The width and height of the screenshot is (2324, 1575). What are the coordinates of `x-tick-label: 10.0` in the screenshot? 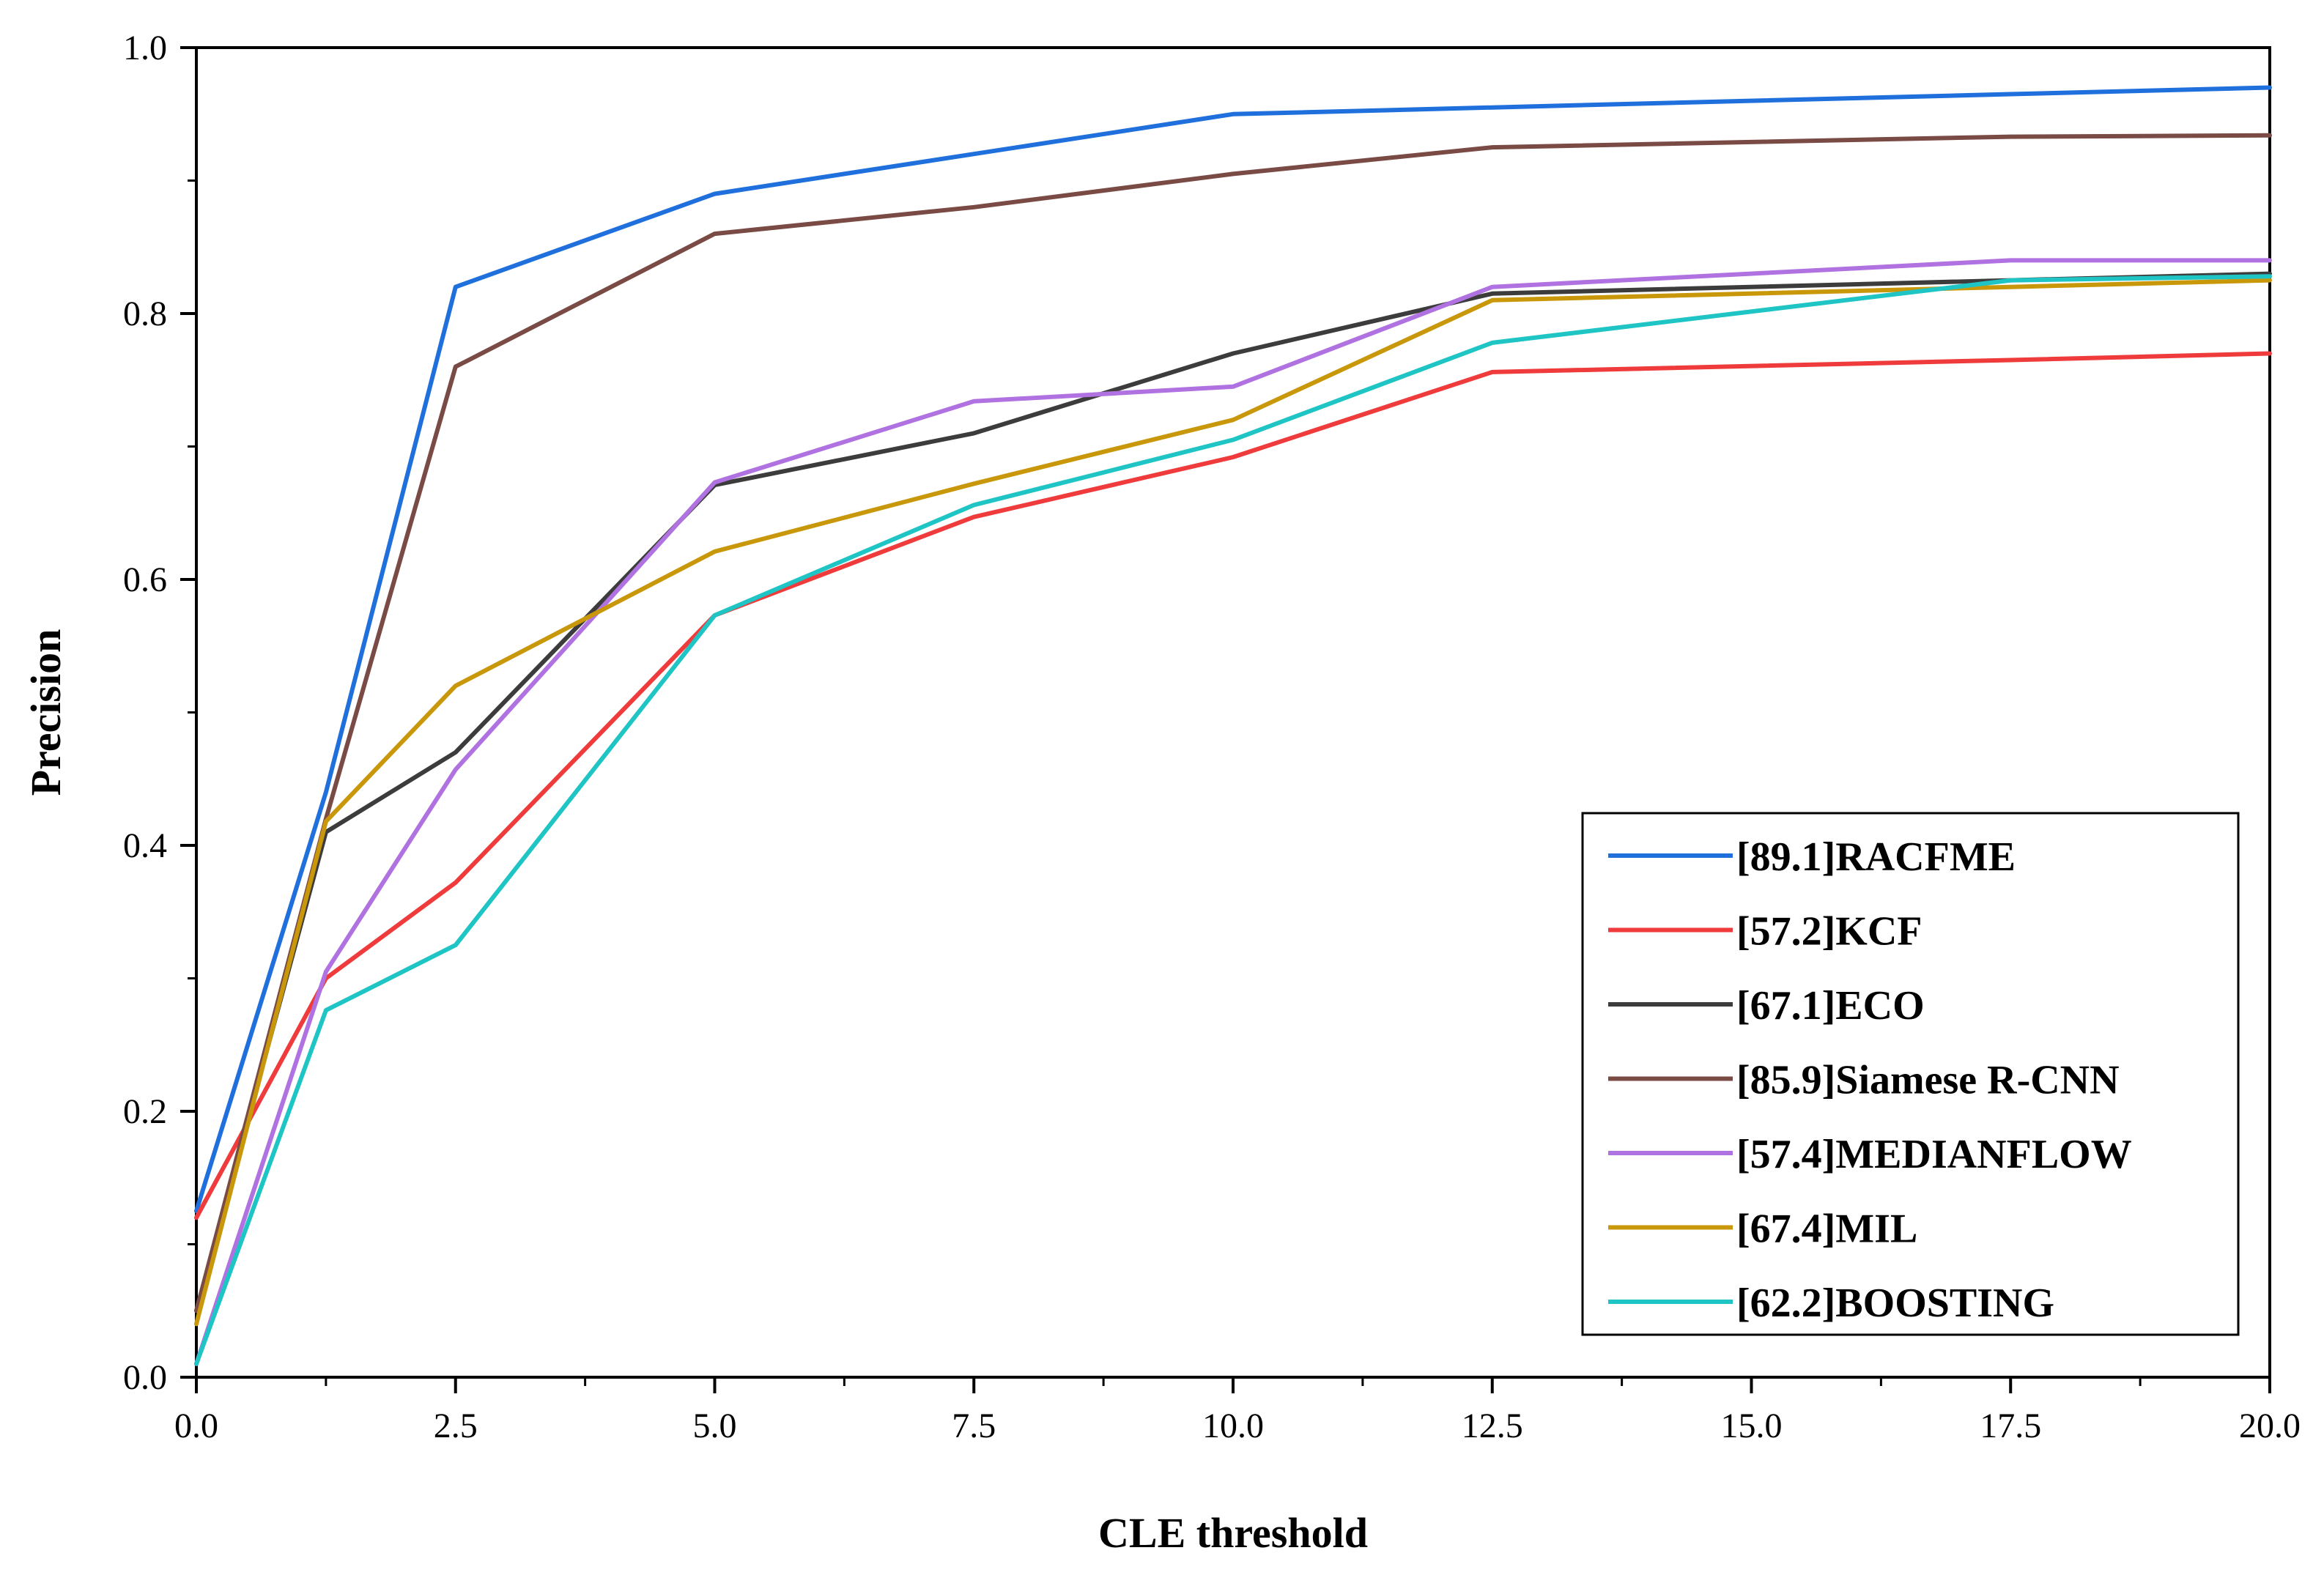 It's located at (1233, 1426).